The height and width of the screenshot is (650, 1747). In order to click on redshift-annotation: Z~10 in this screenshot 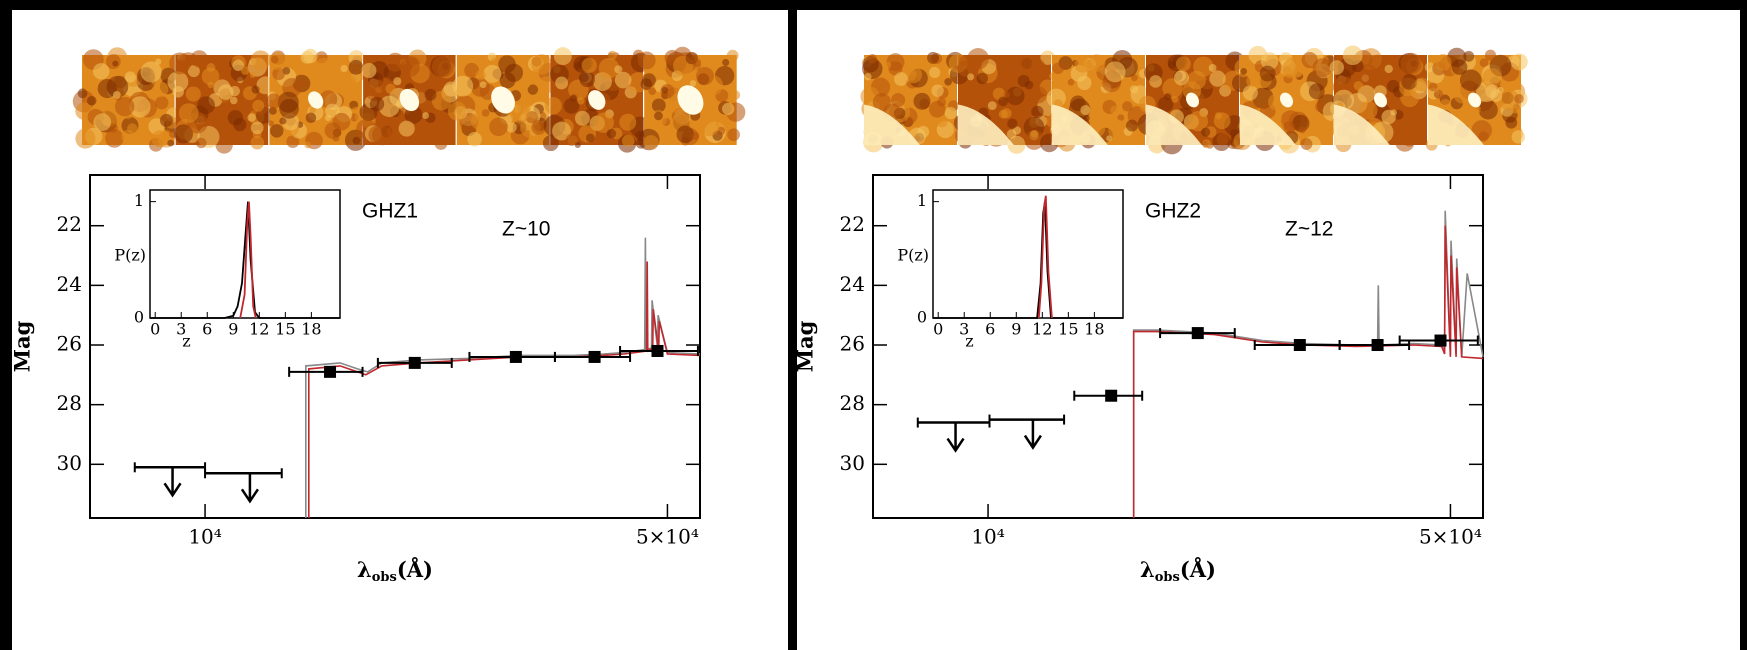, I will do `click(526, 229)`.